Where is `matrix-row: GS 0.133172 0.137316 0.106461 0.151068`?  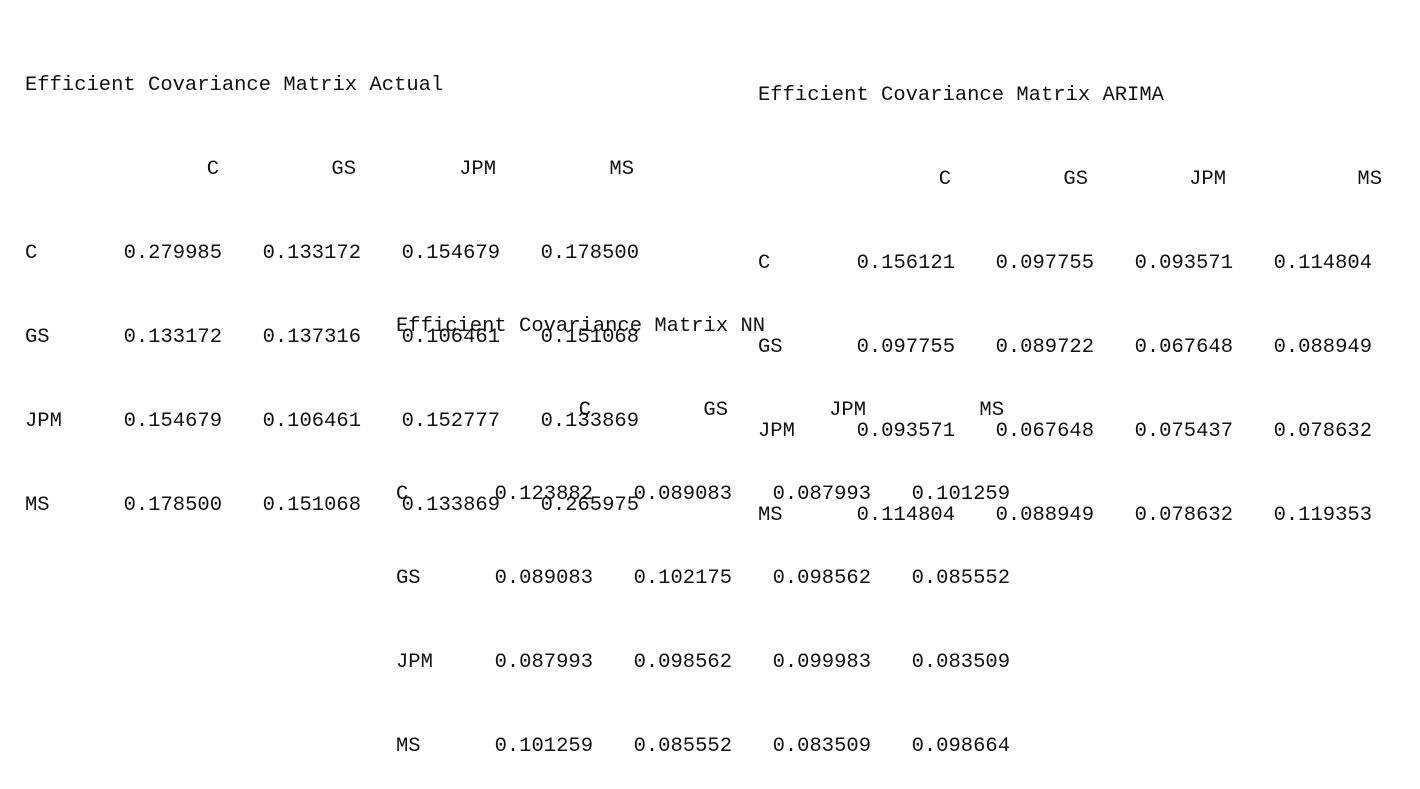
matrix-row: GS 0.133172 0.137316 0.106461 0.151068 is located at coordinates (332, 338).